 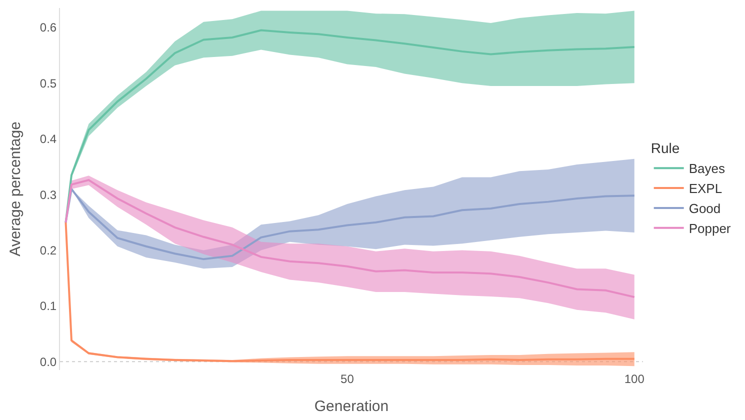 What do you see at coordinates (707, 168) in the screenshot?
I see `legend-label: Bayes` at bounding box center [707, 168].